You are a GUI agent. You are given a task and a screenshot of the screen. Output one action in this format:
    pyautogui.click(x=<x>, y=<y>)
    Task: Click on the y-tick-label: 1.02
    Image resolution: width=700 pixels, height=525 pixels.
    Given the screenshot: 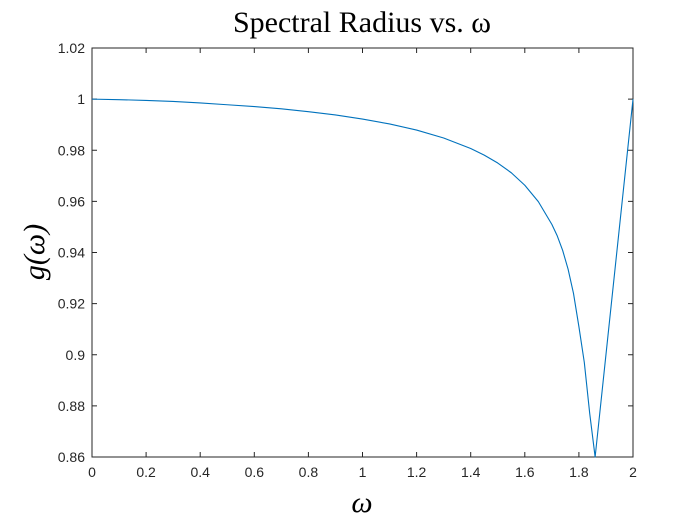 What is the action you would take?
    pyautogui.click(x=71, y=48)
    